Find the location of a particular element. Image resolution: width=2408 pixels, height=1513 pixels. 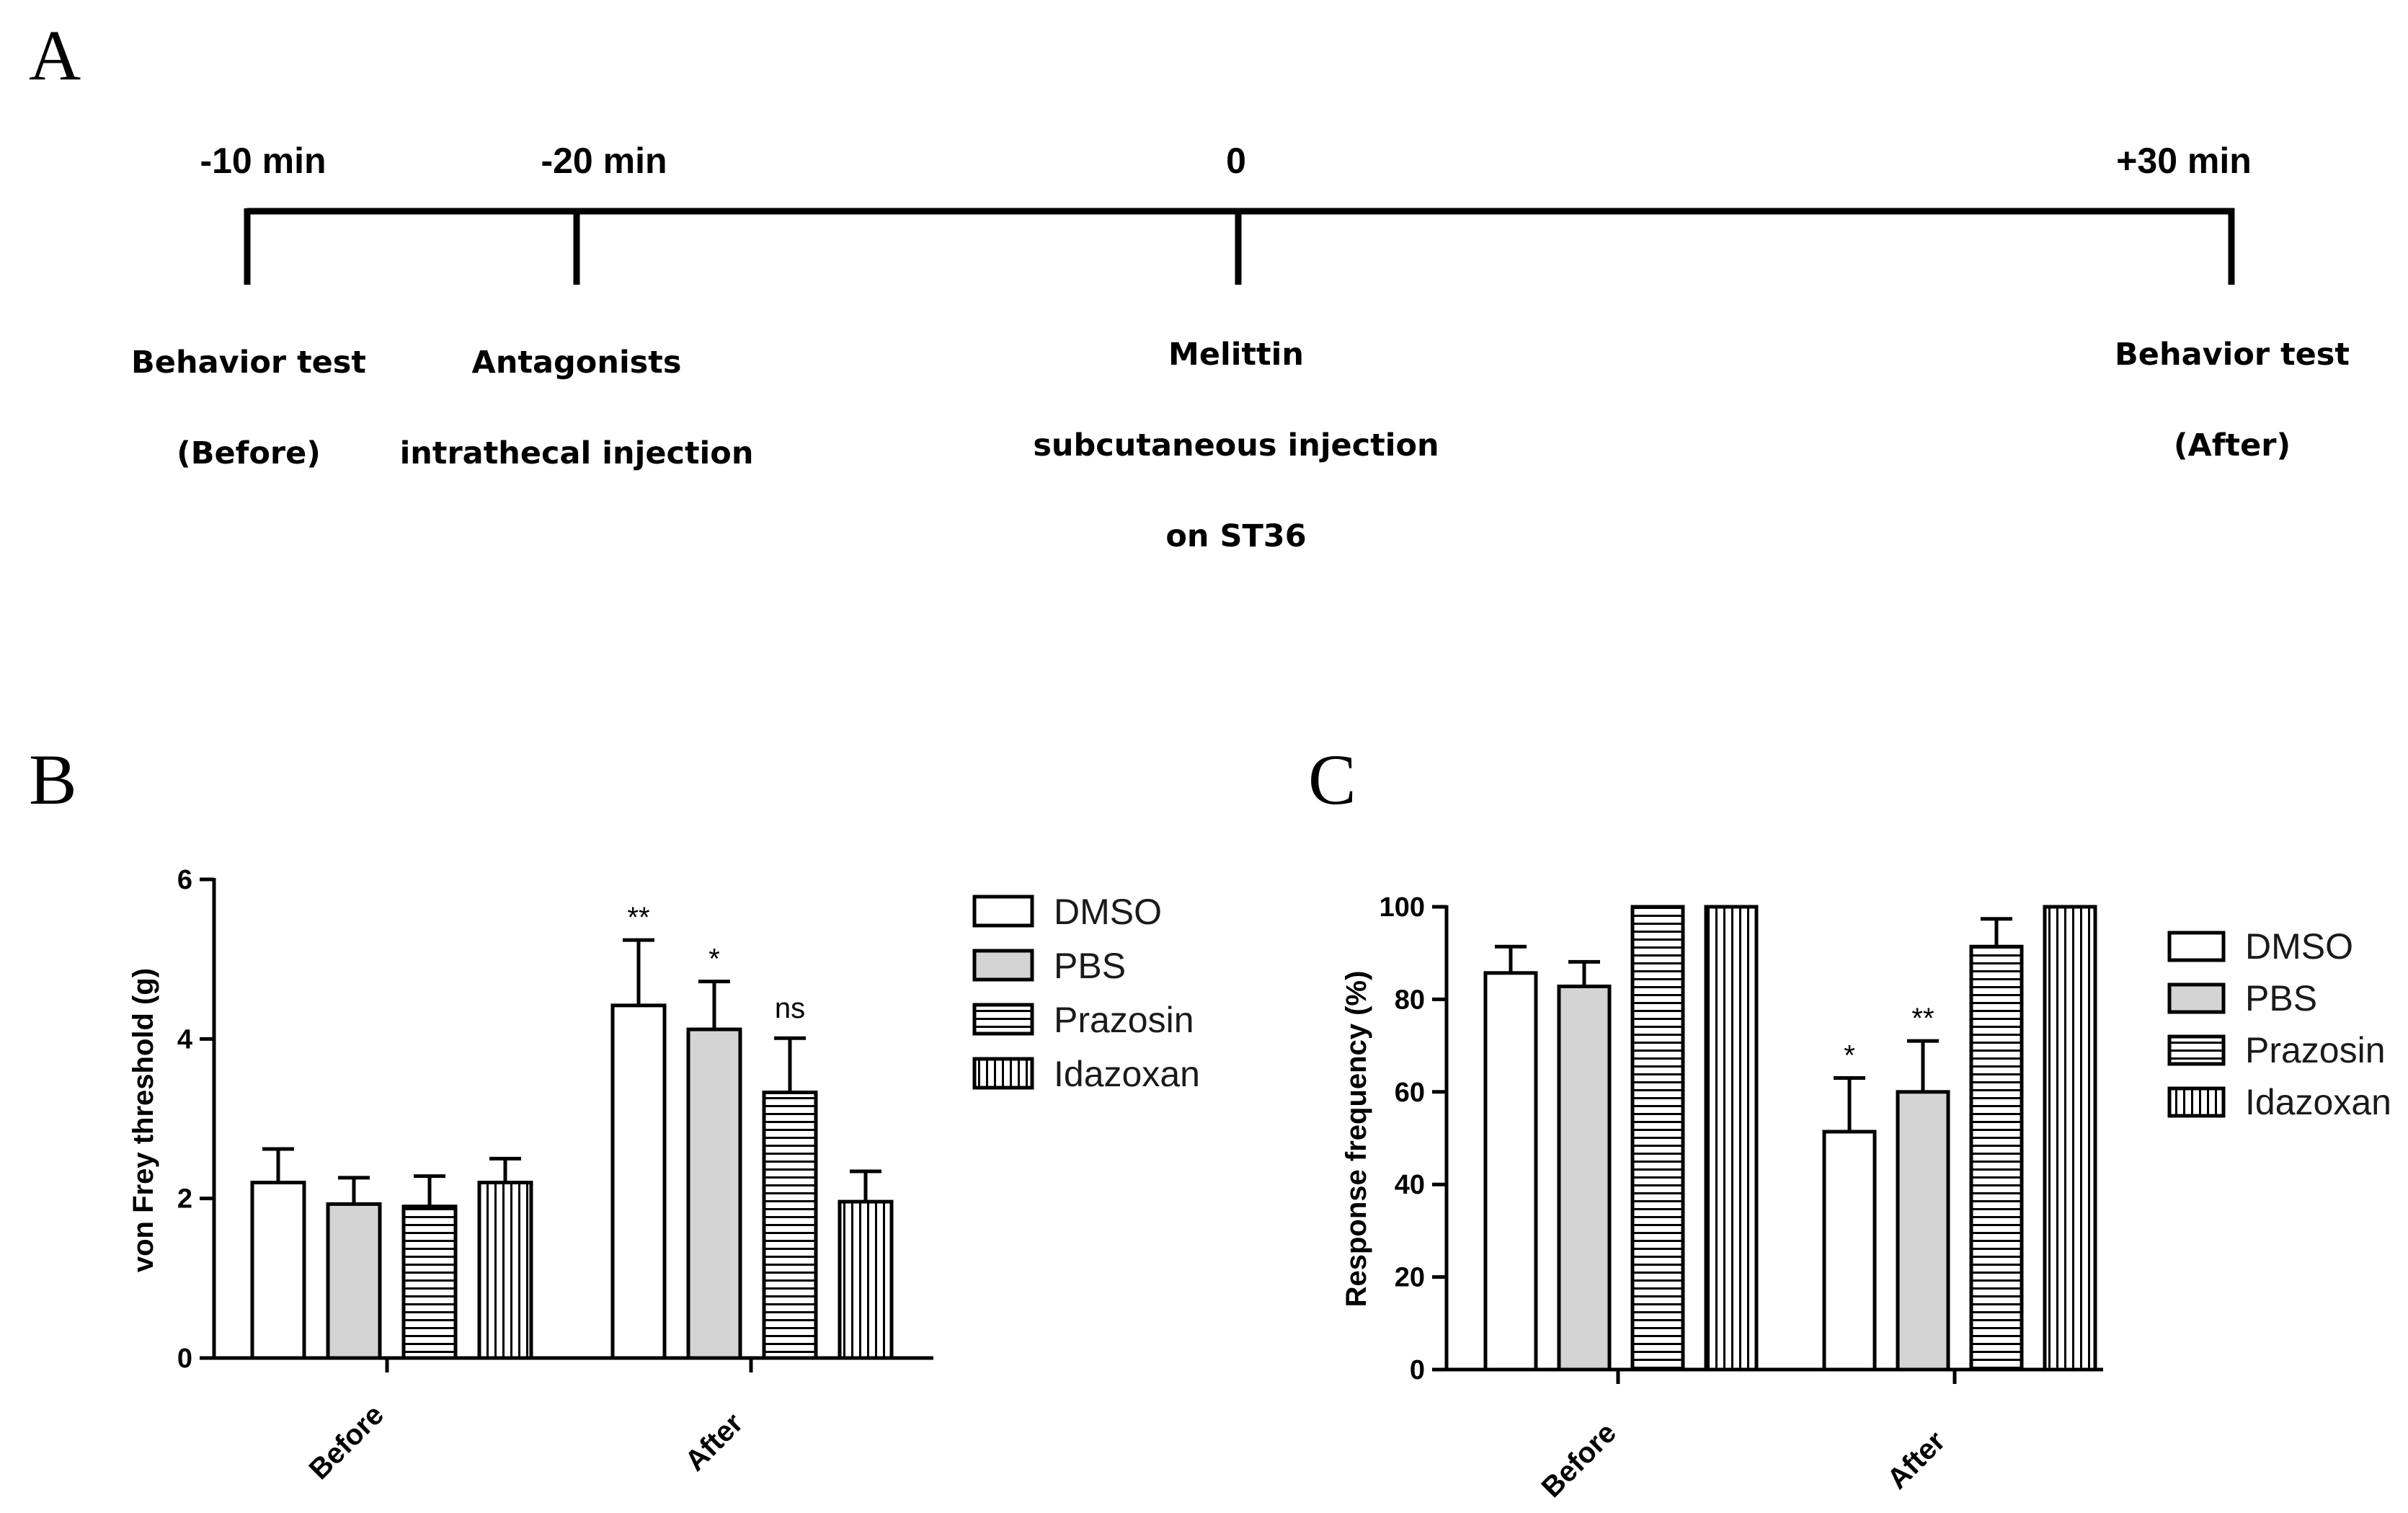

timeline-label-3-line-2: subcutaneous injection is located at coordinates (1236, 445).